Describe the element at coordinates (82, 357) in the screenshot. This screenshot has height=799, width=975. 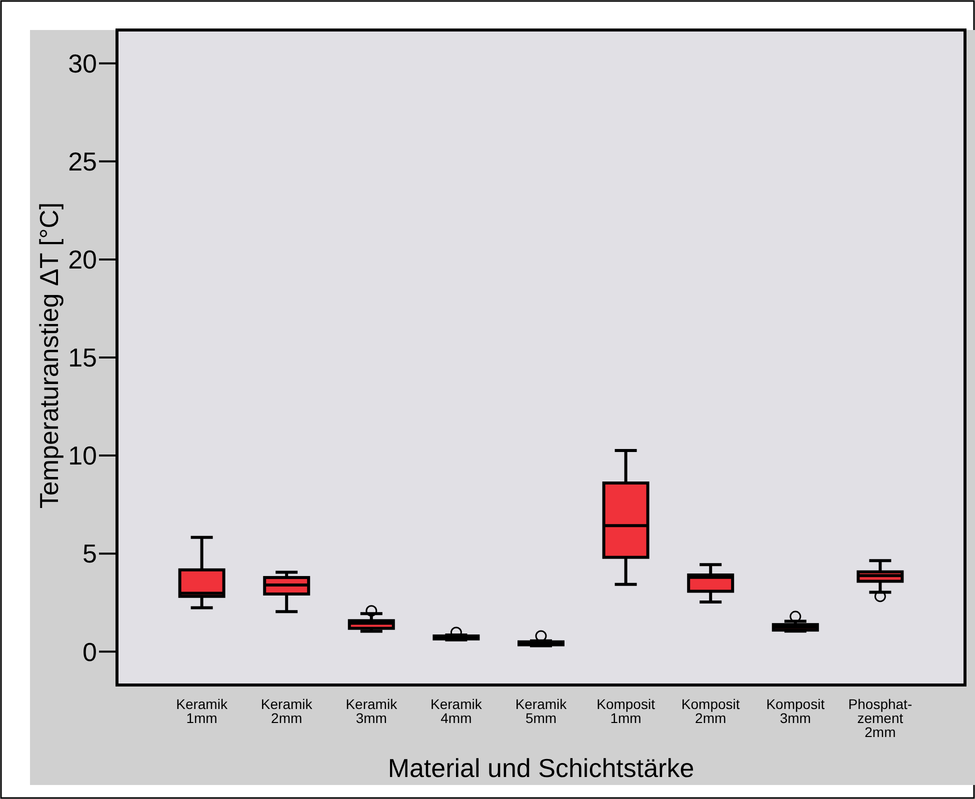
I see `y-tick-label: 15` at that location.